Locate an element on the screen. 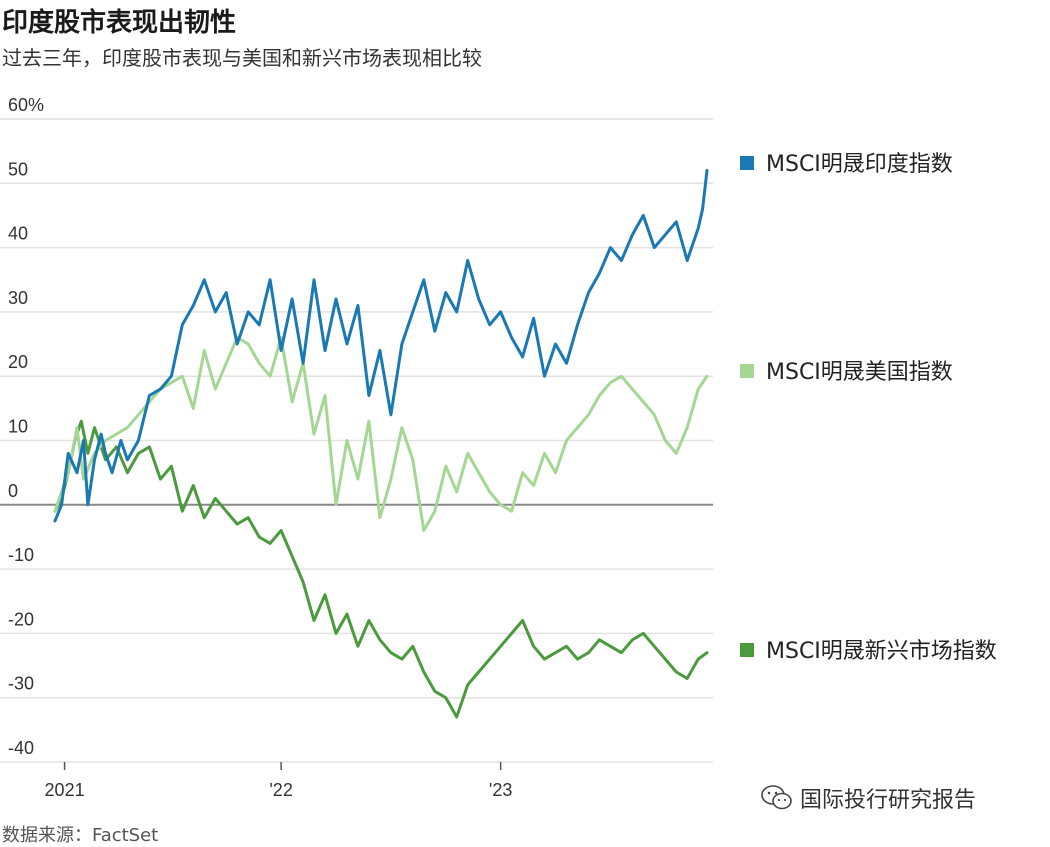  wechat-icon is located at coordinates (776, 797).